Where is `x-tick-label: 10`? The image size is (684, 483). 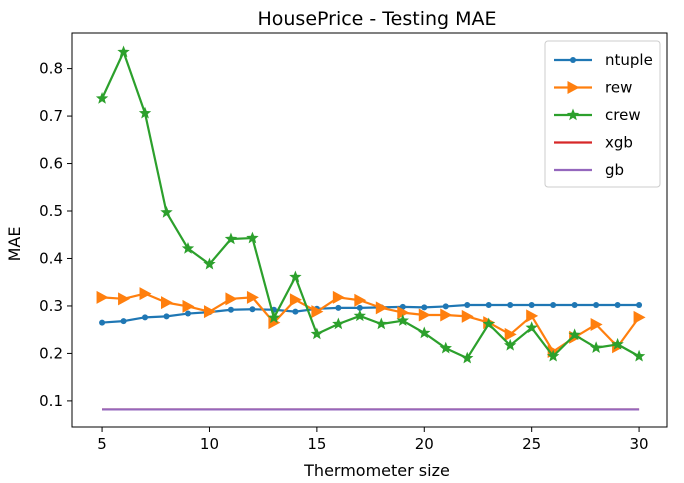 x-tick-label: 10 is located at coordinates (209, 444).